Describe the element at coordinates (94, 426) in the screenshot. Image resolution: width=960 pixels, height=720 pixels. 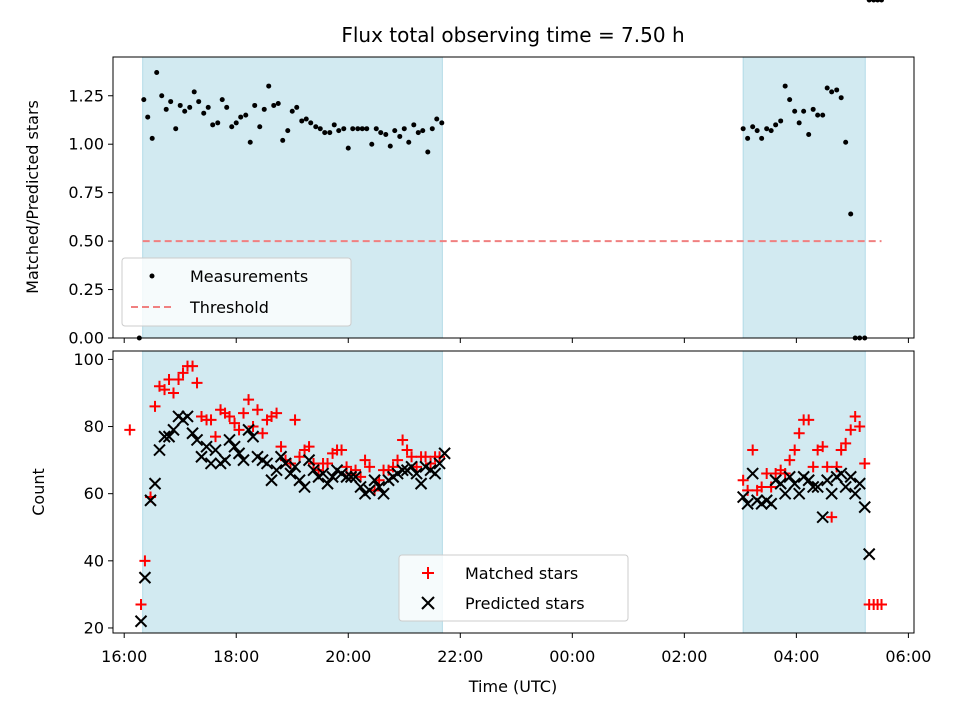
I see `bottom-y-tick-label: 80` at that location.